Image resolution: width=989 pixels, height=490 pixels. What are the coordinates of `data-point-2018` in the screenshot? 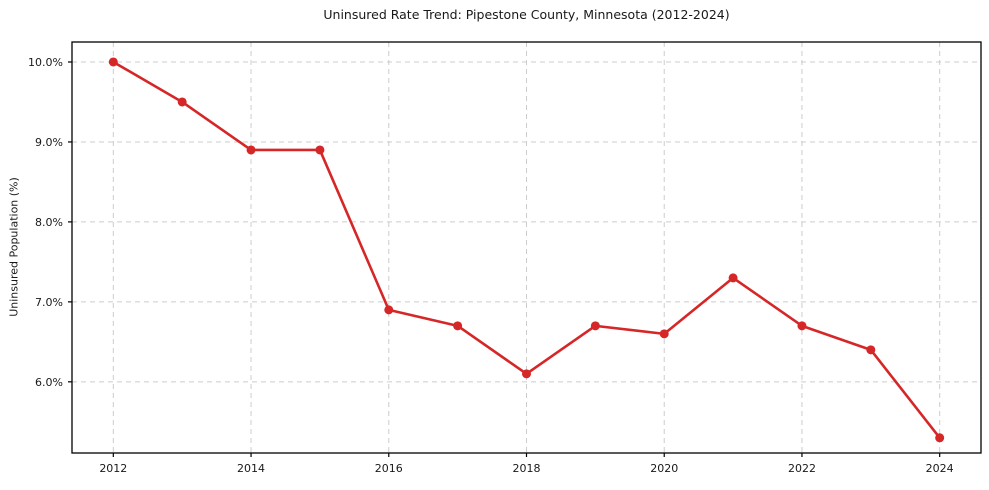 It's located at (526, 374).